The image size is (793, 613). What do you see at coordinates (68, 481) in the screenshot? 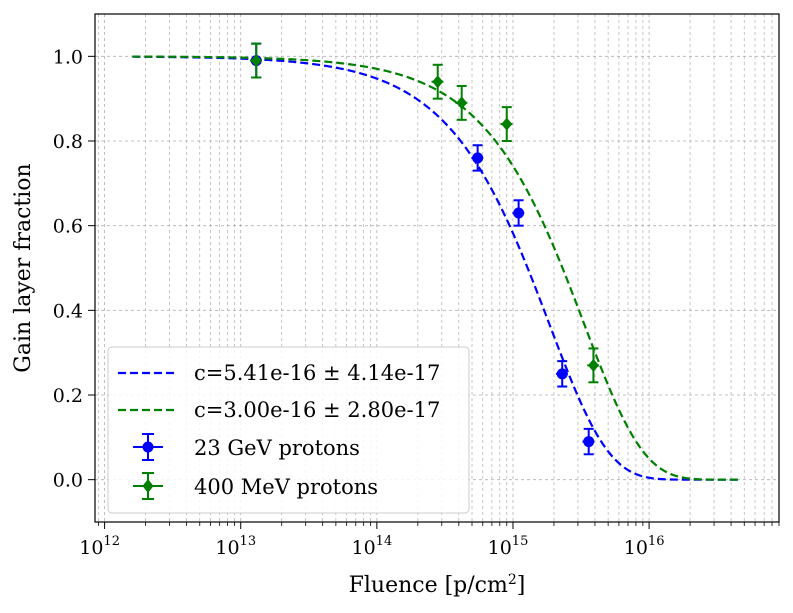
I see `y-tick-label: 0.0` at bounding box center [68, 481].